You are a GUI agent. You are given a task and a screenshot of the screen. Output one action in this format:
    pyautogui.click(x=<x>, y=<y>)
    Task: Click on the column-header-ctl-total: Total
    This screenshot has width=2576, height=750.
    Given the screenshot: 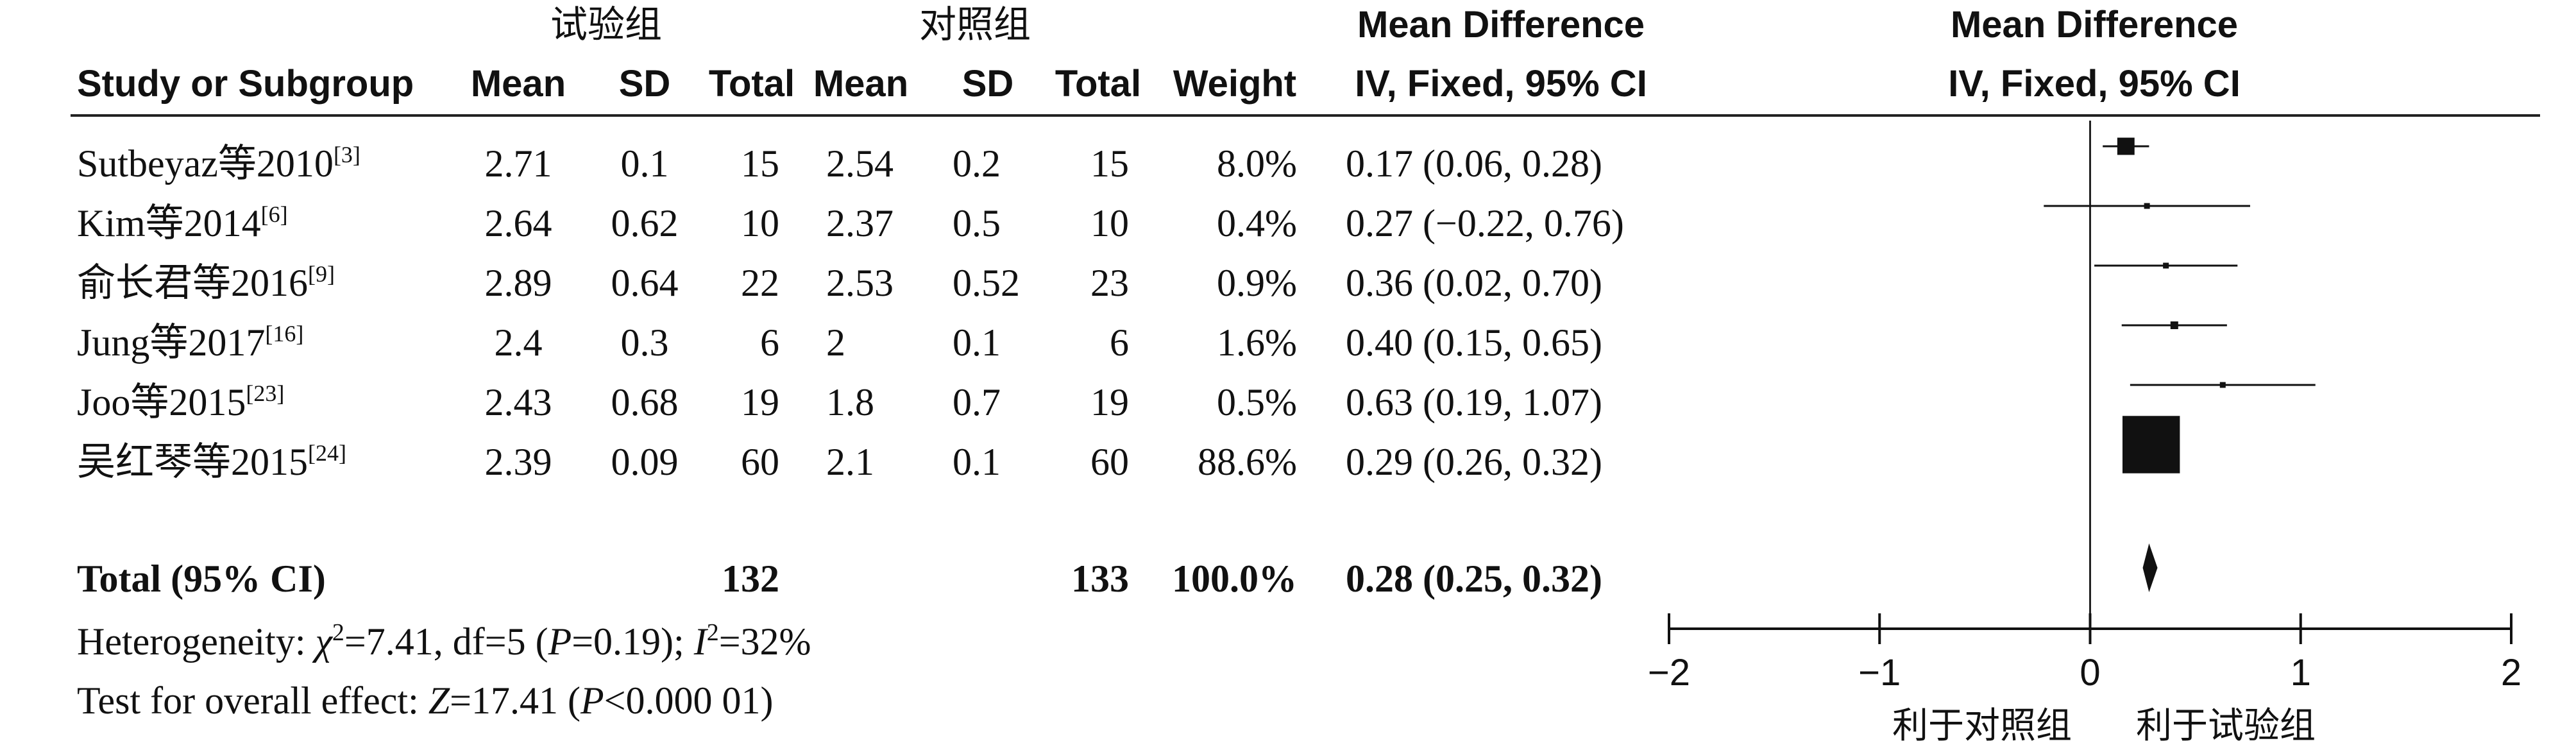 What is the action you would take?
    pyautogui.click(x=1098, y=84)
    